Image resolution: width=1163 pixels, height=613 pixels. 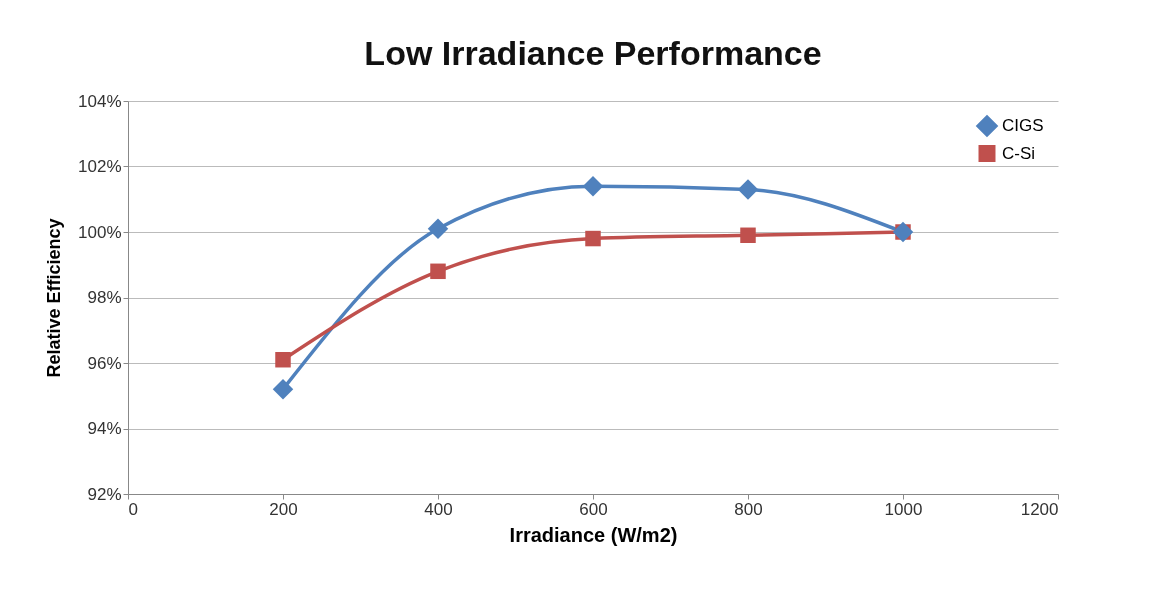 What do you see at coordinates (593, 534) in the screenshot?
I see `x-axis-title: Irradiance (W/m2)` at bounding box center [593, 534].